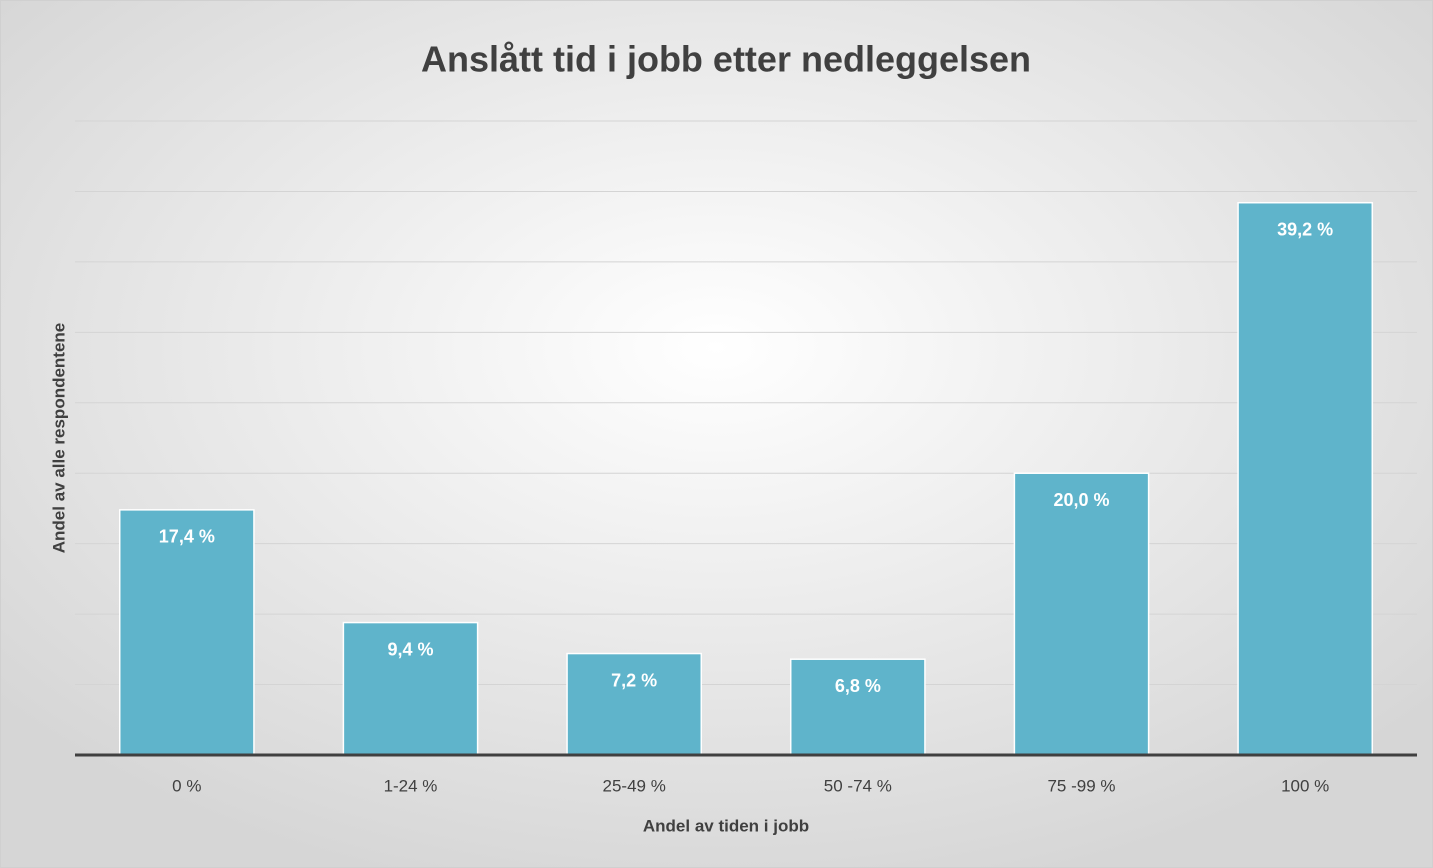 The width and height of the screenshot is (1433, 868). What do you see at coordinates (187, 537) in the screenshot?
I see `data-label: 17,4 %` at bounding box center [187, 537].